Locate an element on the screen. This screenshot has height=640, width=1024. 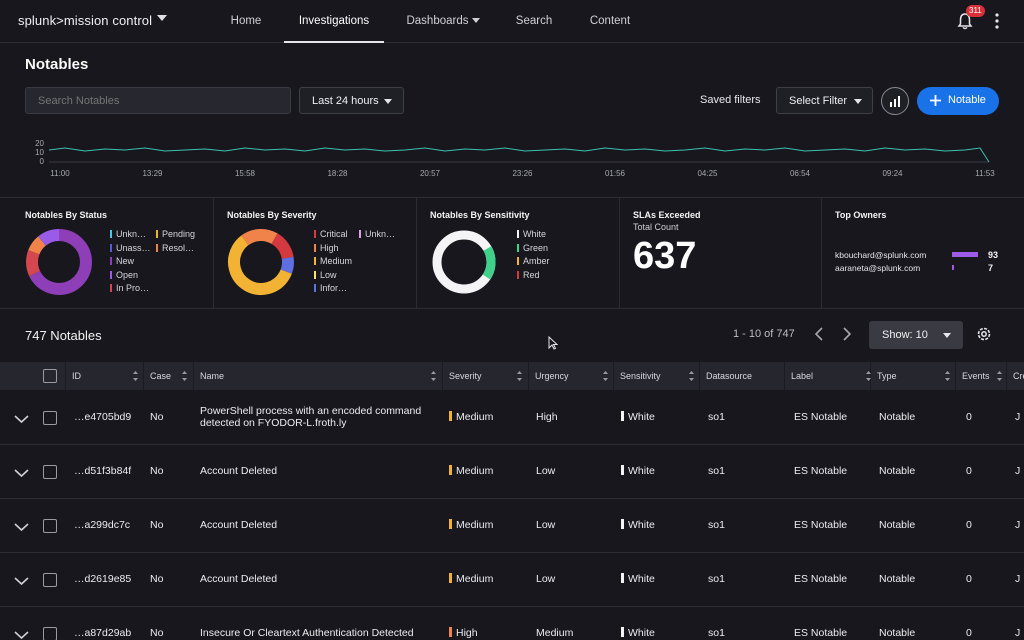
notable-id: …e4705bd9 is located at coordinates (103, 417).